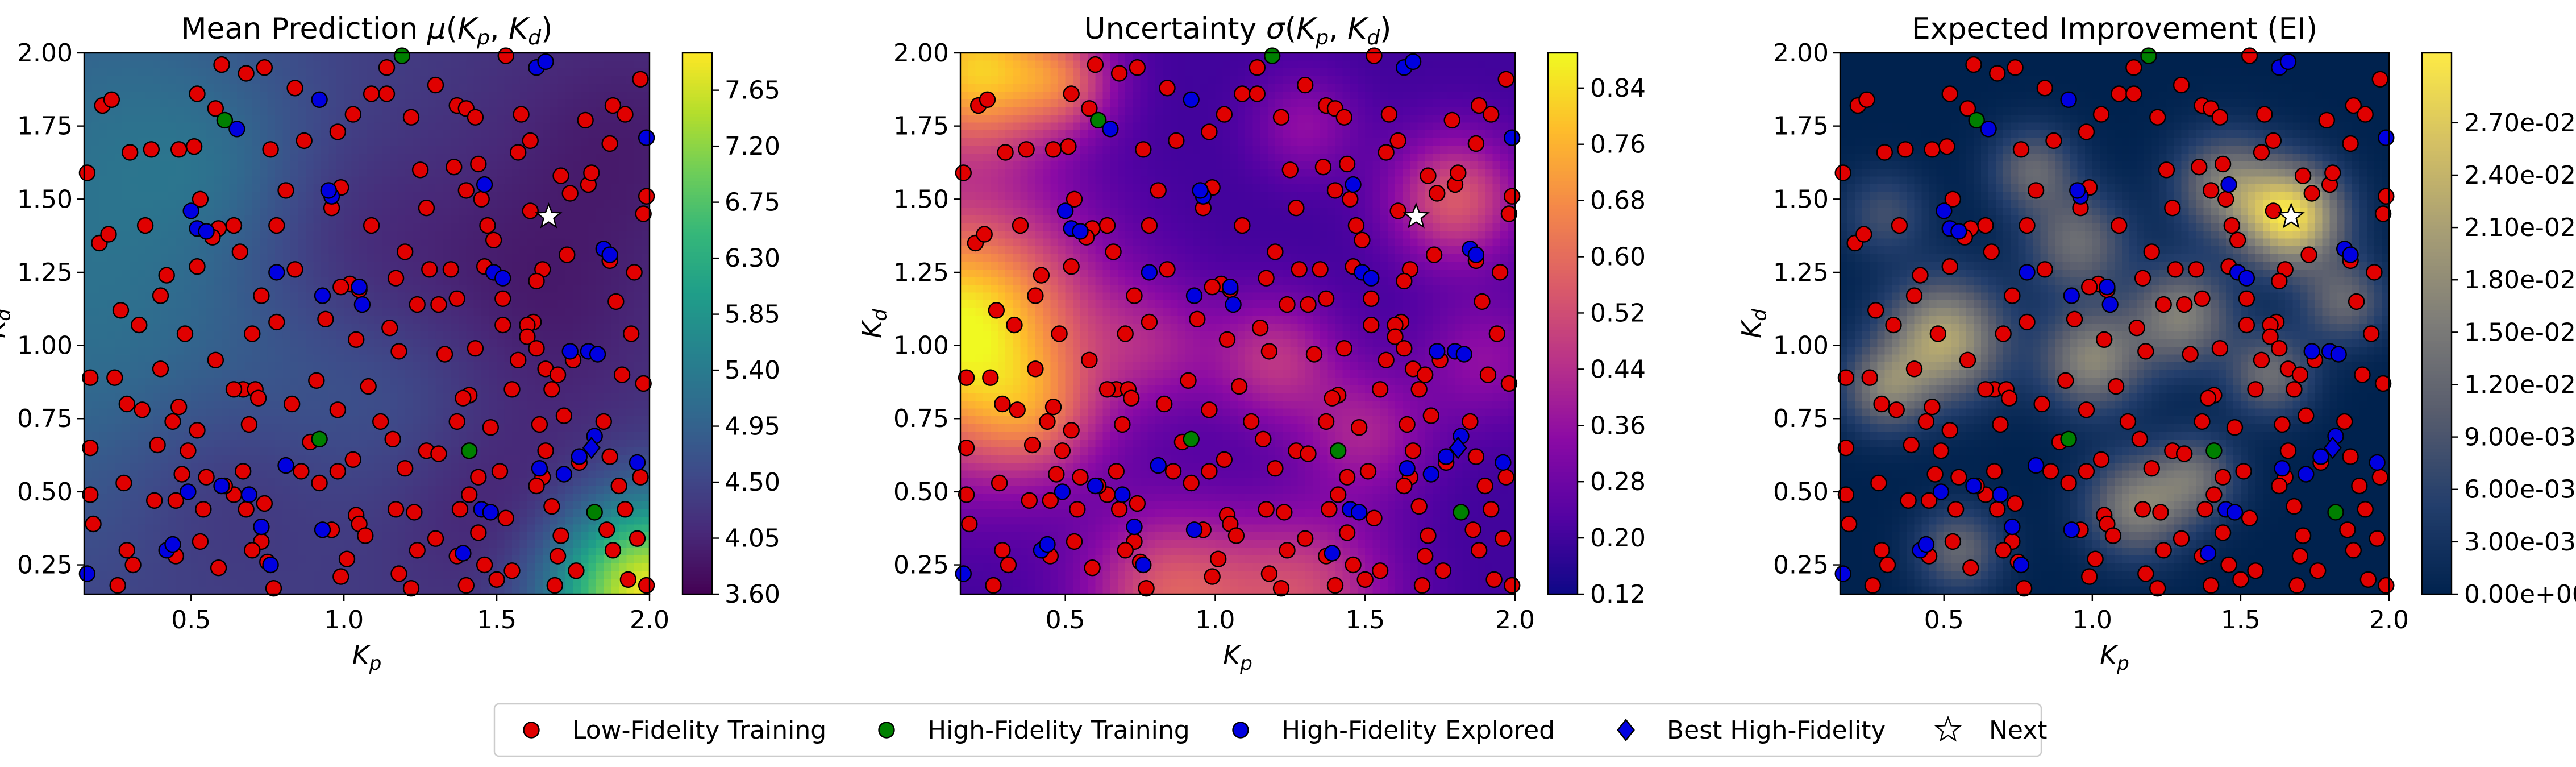  I want to click on title-segment: p, so click(1322, 38).